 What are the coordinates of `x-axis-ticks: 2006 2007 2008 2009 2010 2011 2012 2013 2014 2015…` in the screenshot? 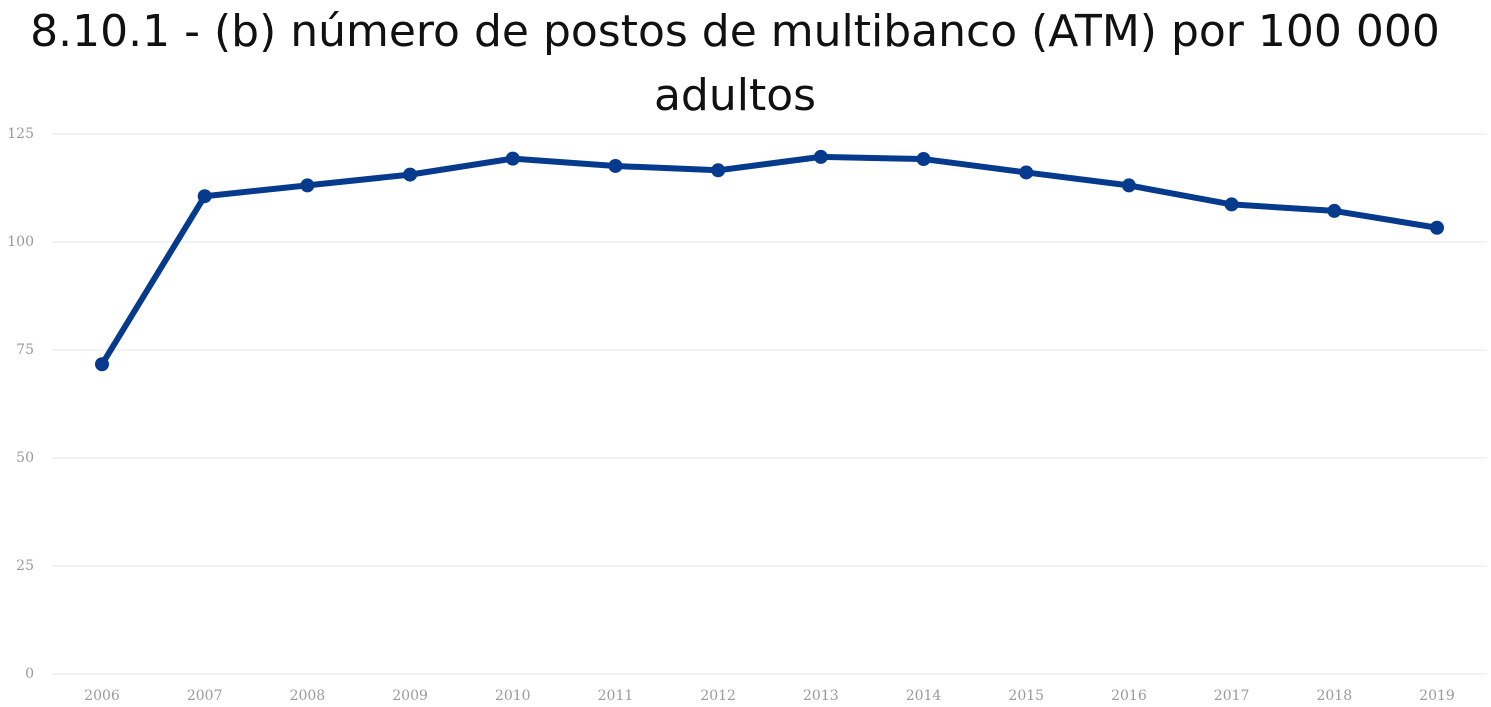 It's located at (769, 696).